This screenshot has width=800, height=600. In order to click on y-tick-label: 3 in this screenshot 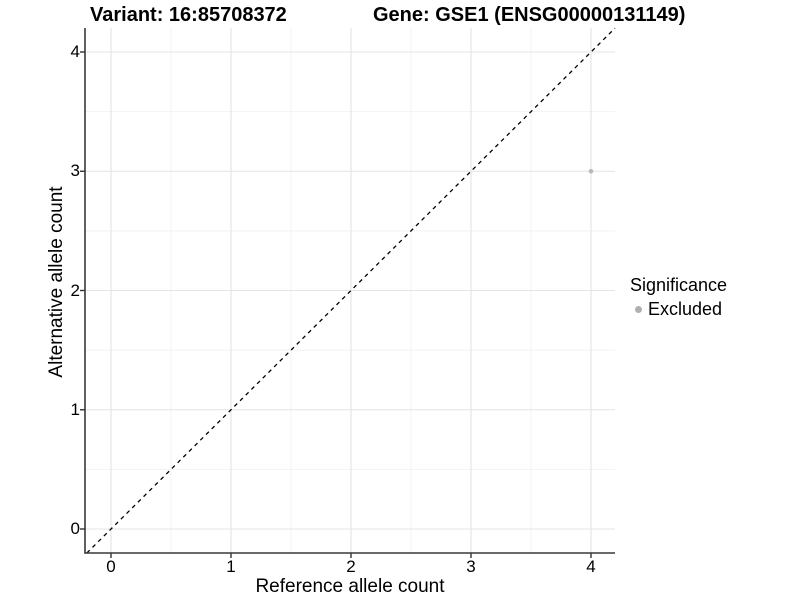, I will do `click(75, 171)`.